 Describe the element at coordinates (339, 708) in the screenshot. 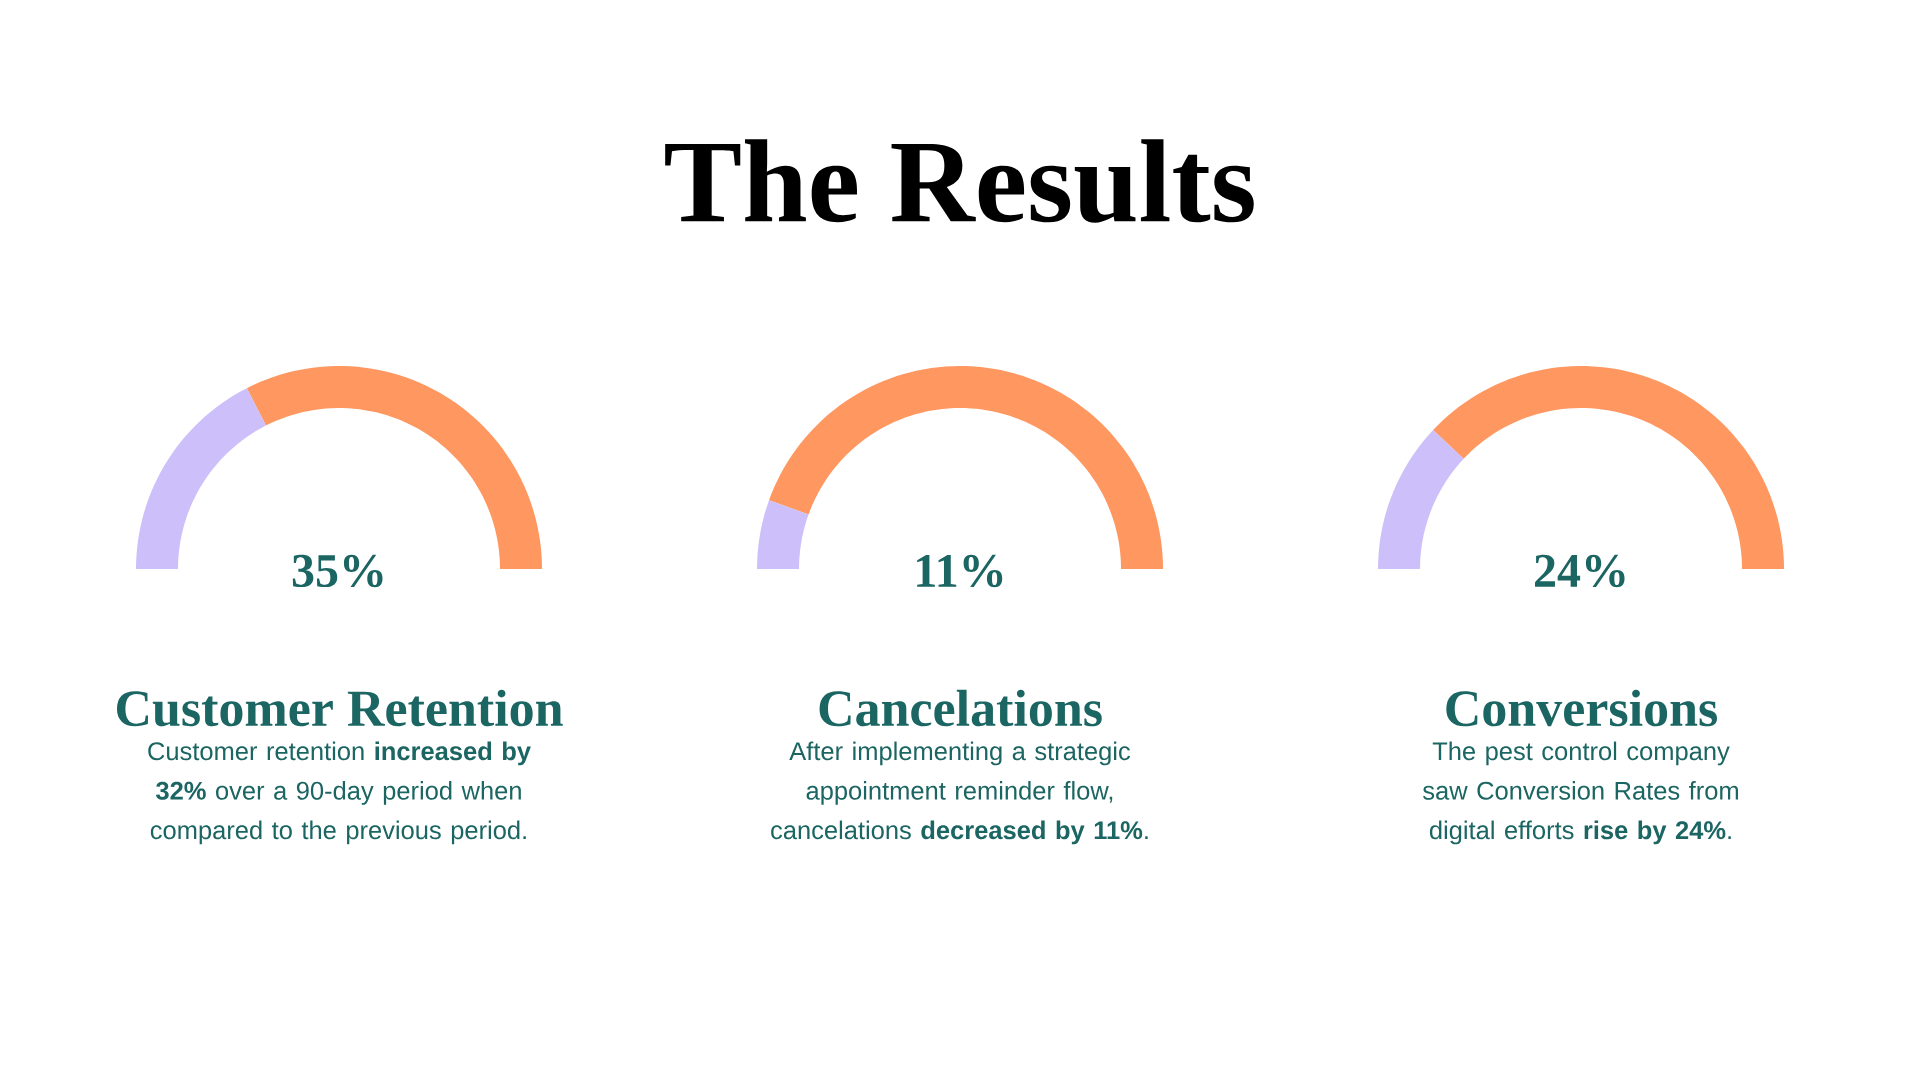

I see `text: Customer Retention` at that location.